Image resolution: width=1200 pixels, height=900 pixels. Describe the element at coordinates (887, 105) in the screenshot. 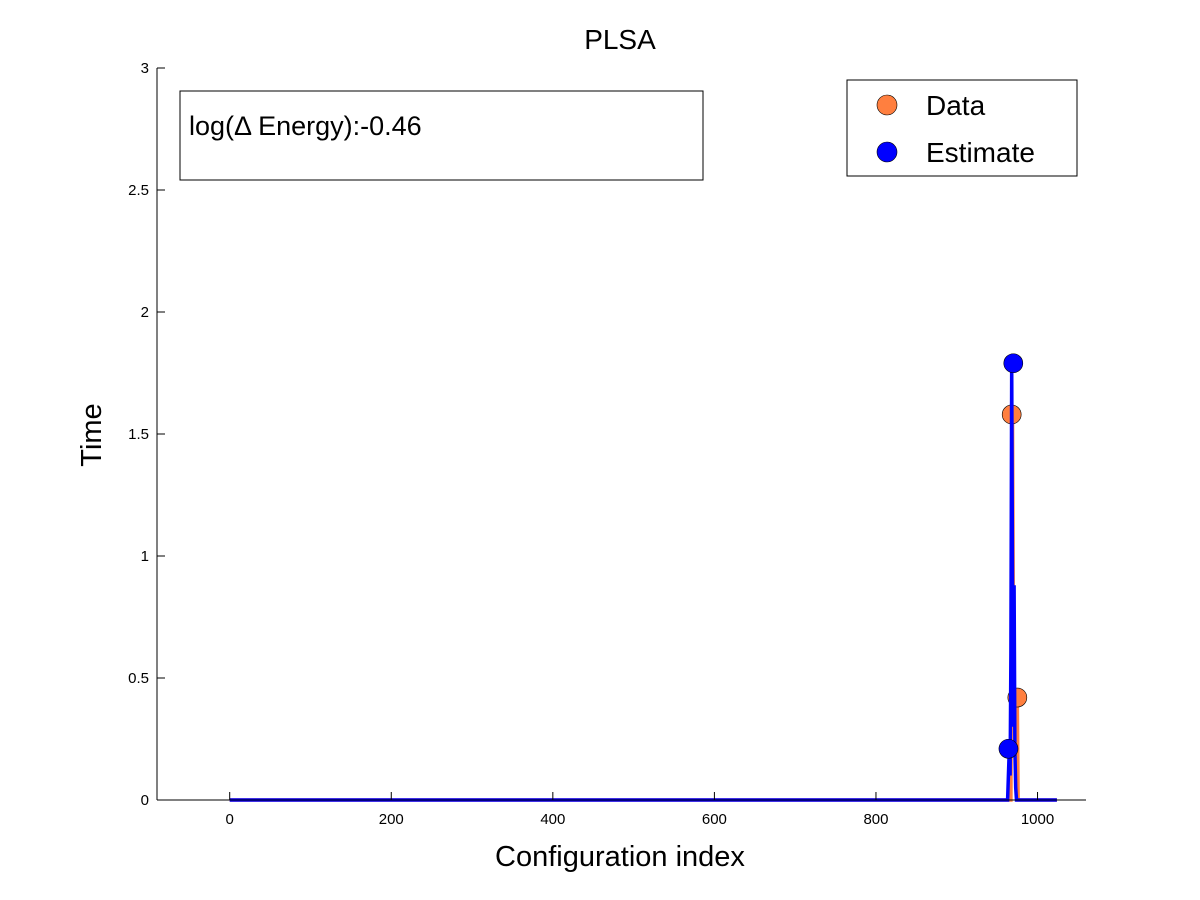

I see `legend-marker-data` at that location.